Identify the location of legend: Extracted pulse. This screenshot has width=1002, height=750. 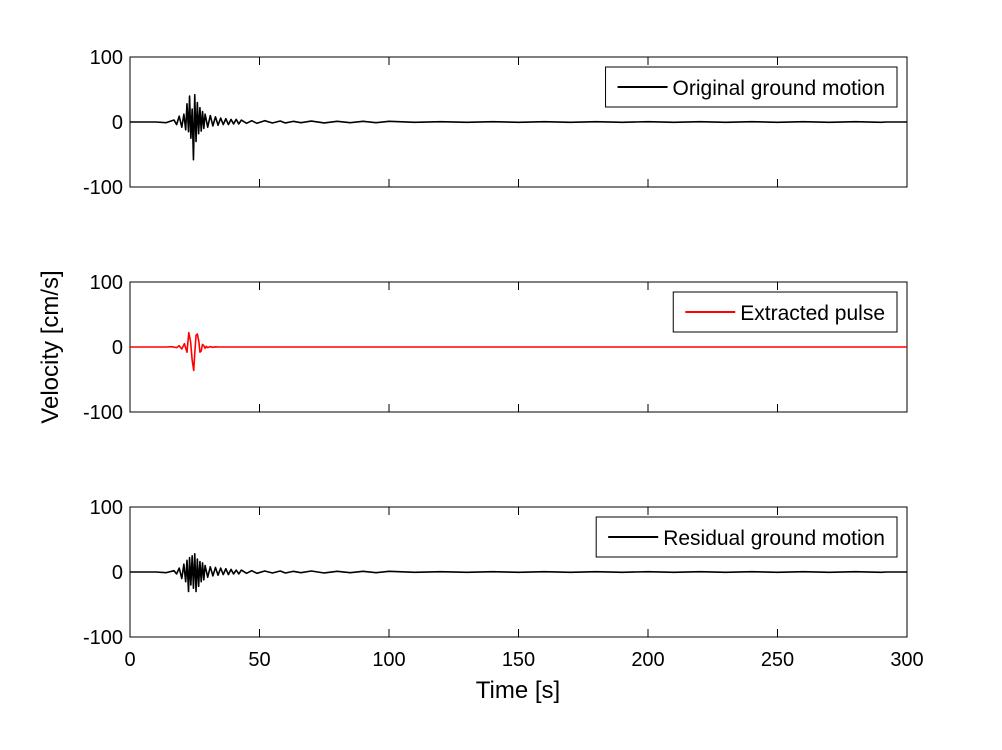
(785, 312).